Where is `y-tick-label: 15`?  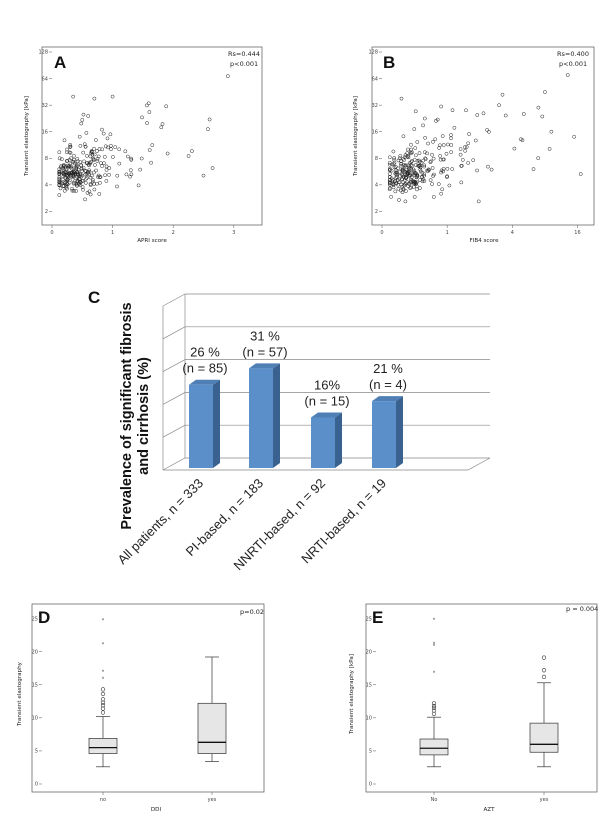 y-tick-label: 15 is located at coordinates (369, 685).